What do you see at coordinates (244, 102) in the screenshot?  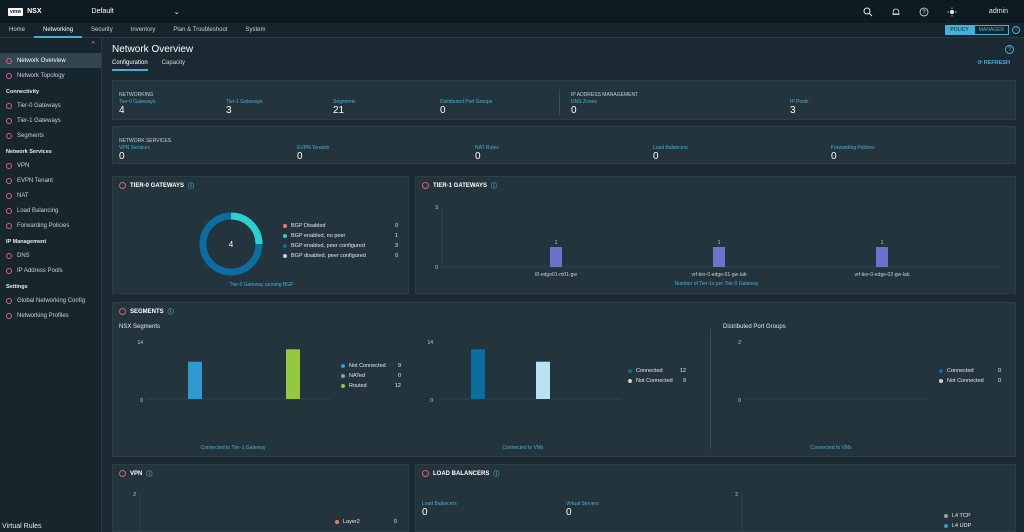 I see `stat-label: Tier-1 Gateways` at bounding box center [244, 102].